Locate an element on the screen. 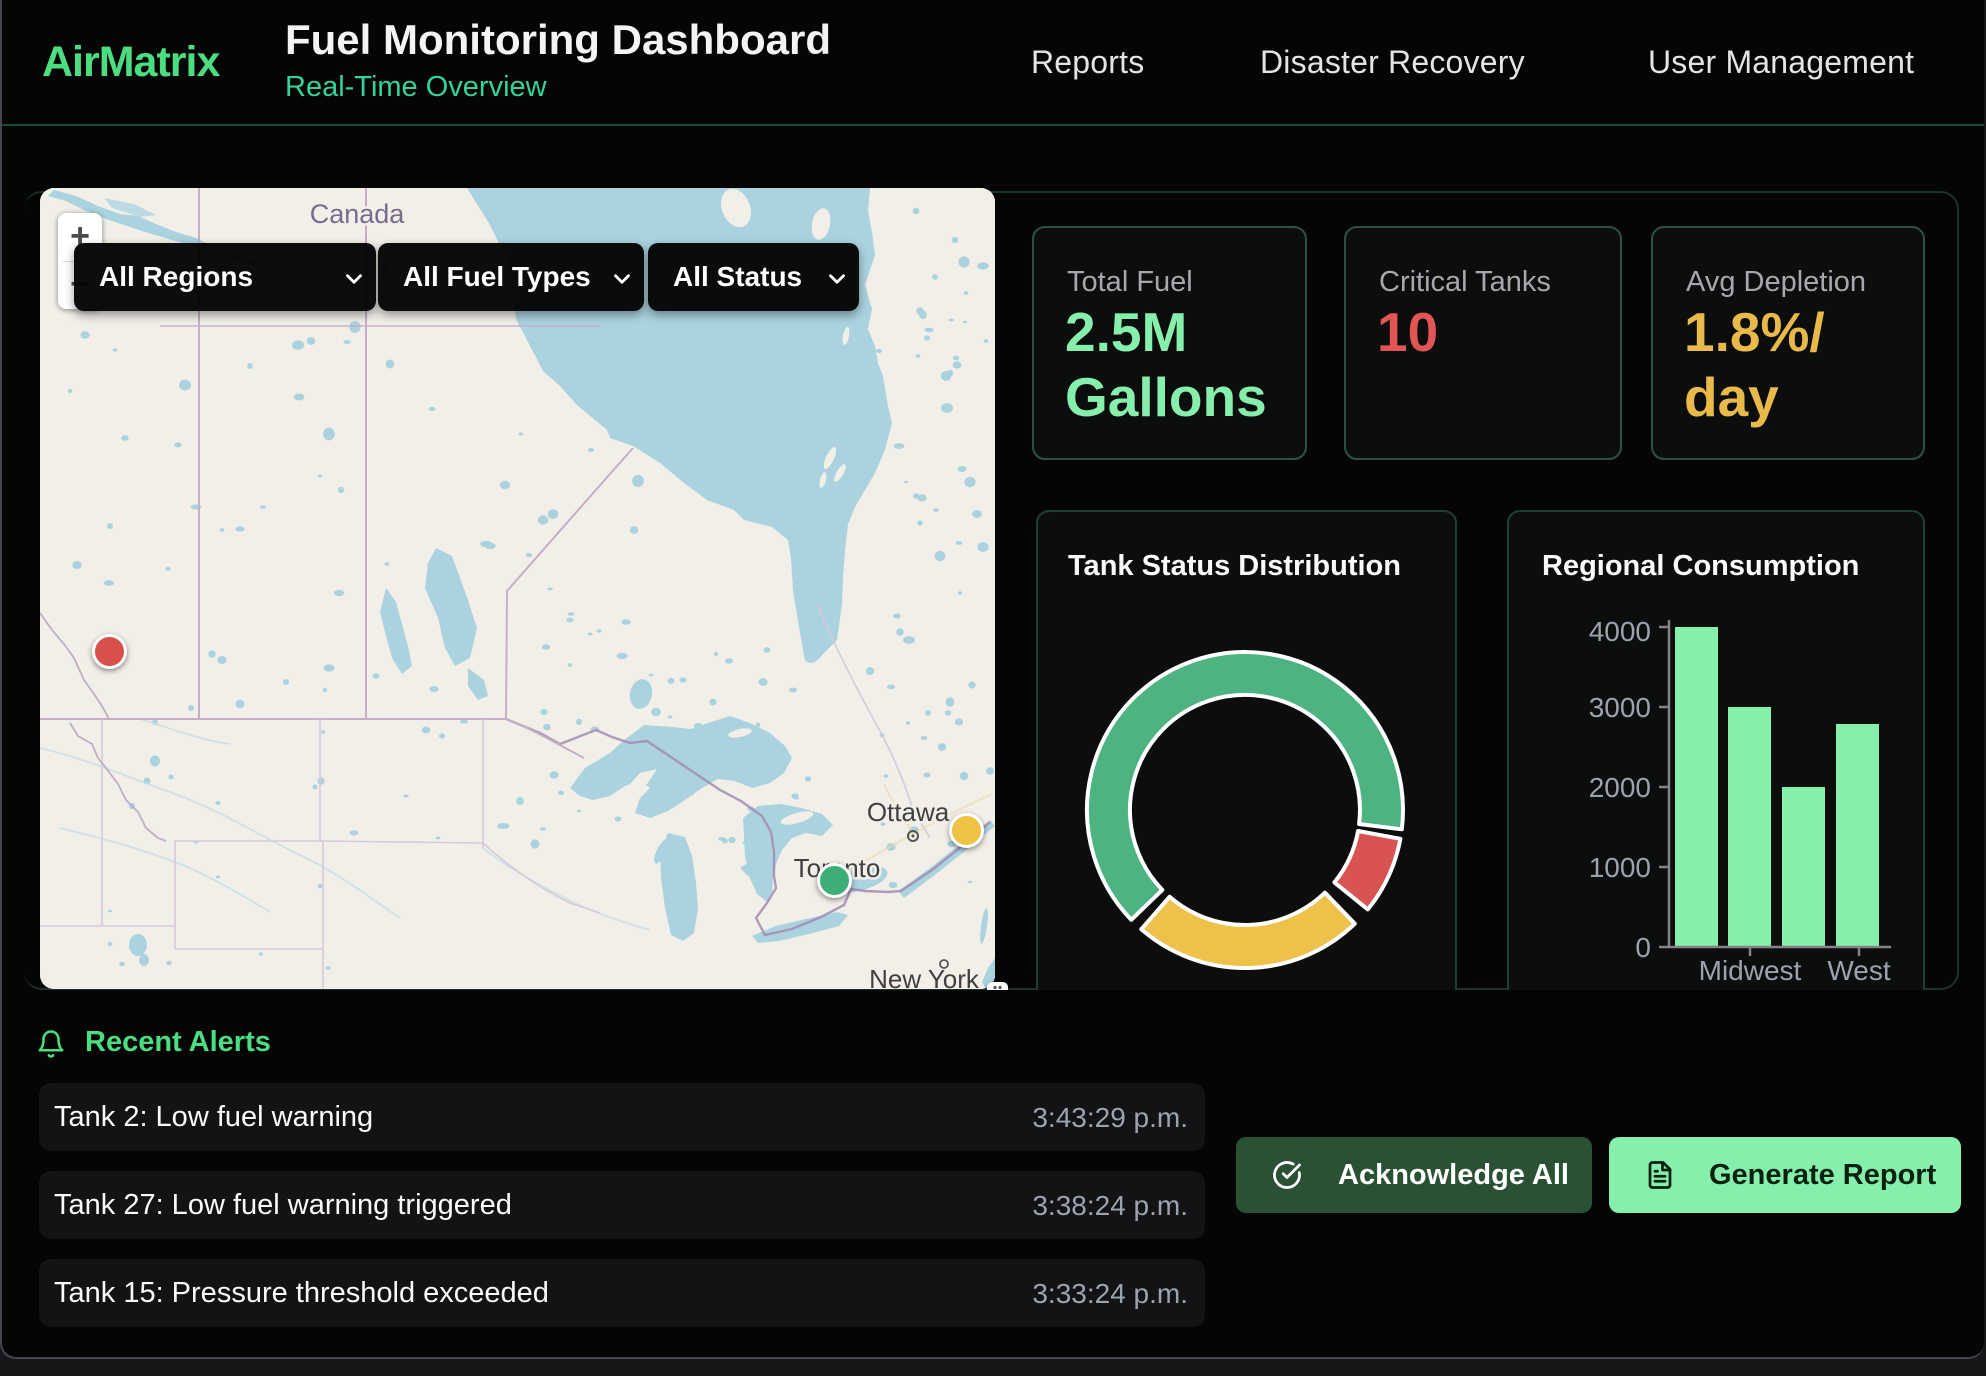 This screenshot has width=1986, height=1376. svg-text: Ottawa is located at coordinates (908, 812).